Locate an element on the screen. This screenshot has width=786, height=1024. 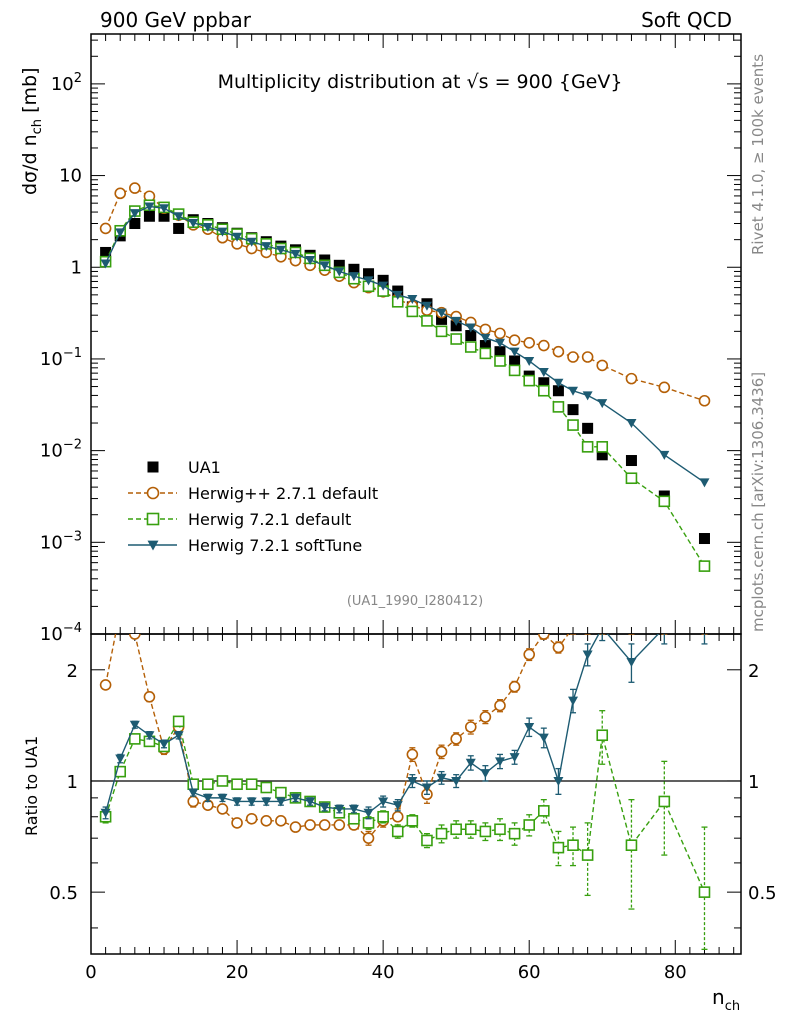
legend-entry: Herwig++ 2.7.1 default is located at coordinates (253, 493).